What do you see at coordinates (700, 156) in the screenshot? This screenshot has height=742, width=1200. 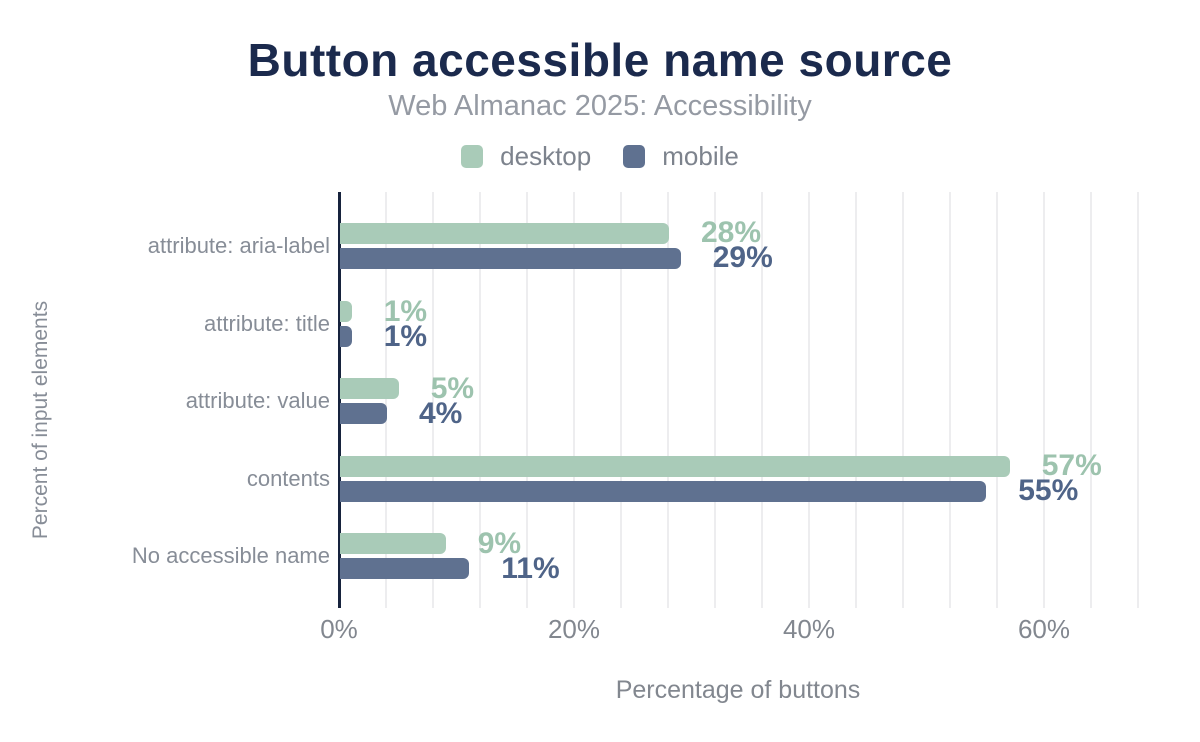 I see `legend-label: mobile` at bounding box center [700, 156].